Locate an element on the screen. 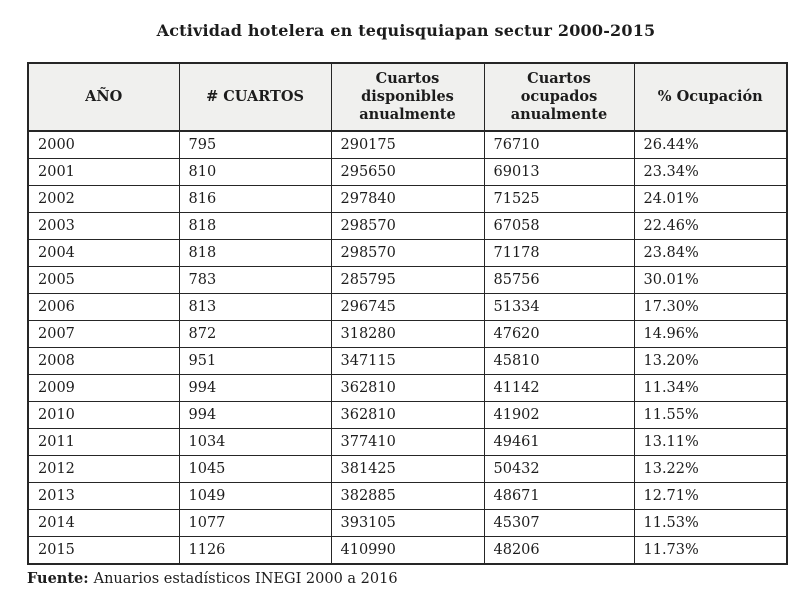  table-row: 2010 994 362810 41902 11.55% is located at coordinates (407, 415).